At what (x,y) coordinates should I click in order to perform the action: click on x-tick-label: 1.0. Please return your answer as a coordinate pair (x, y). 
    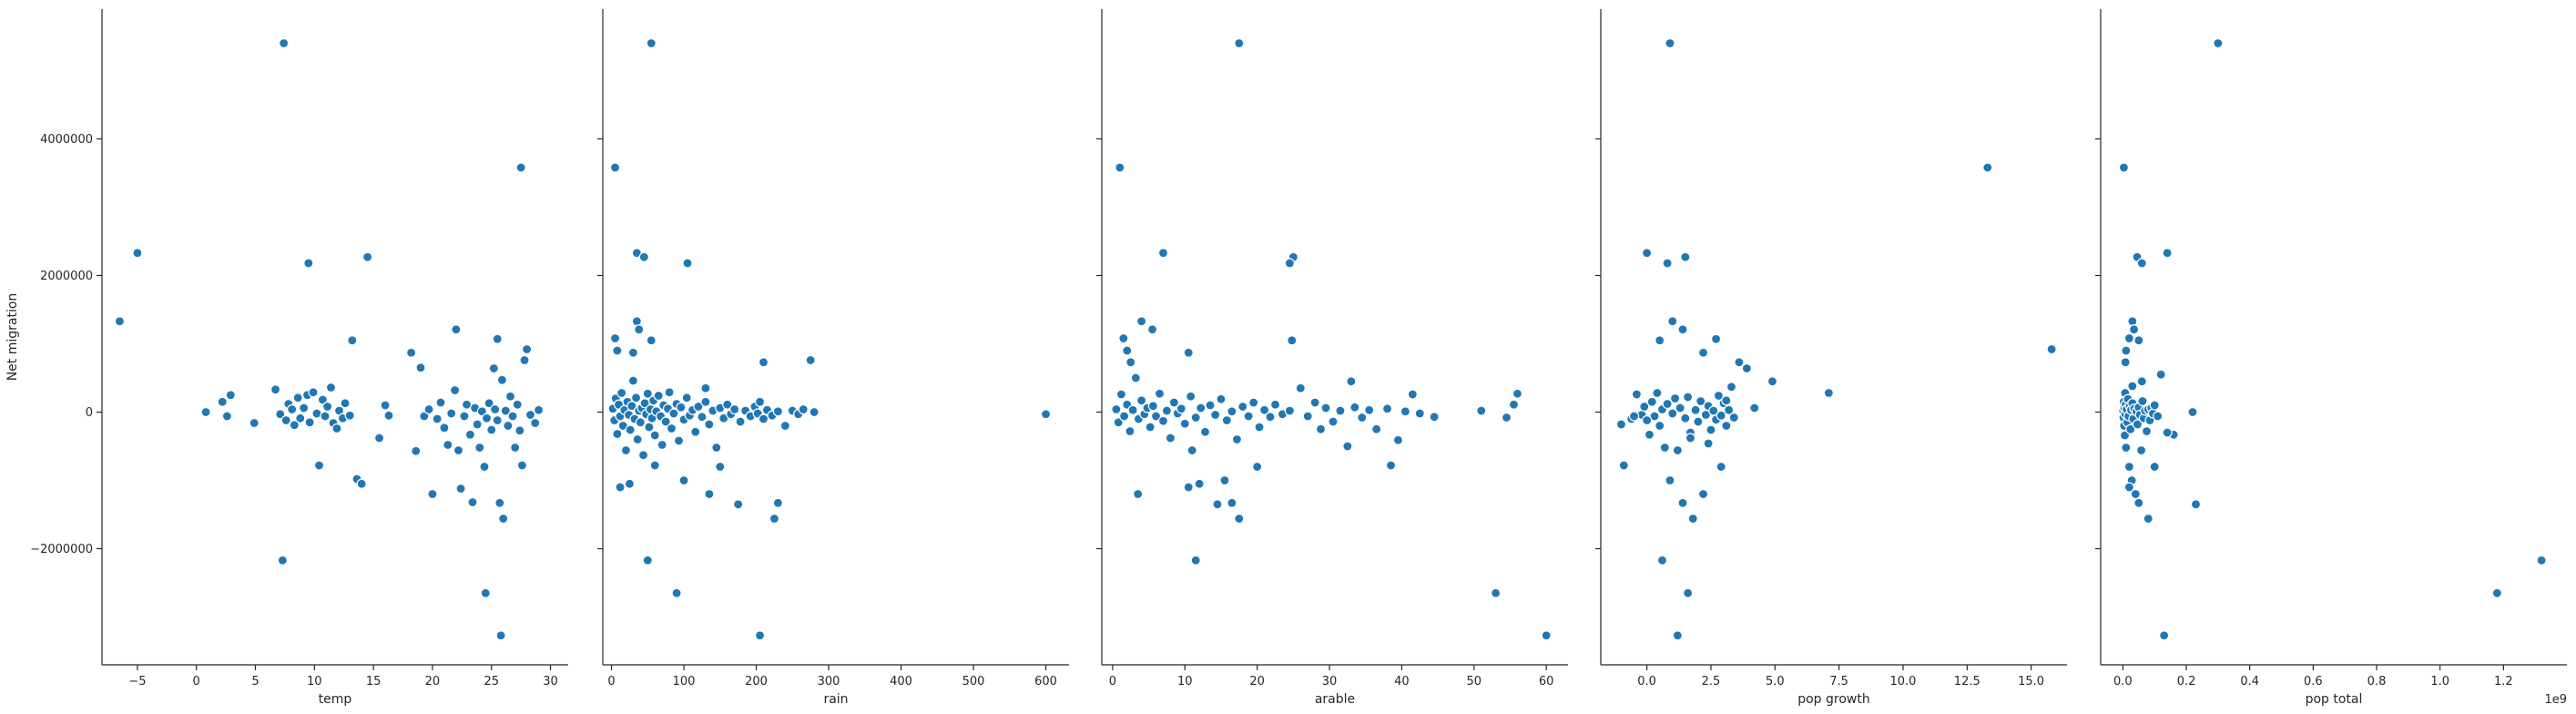
    Looking at the image, I should click on (2440, 681).